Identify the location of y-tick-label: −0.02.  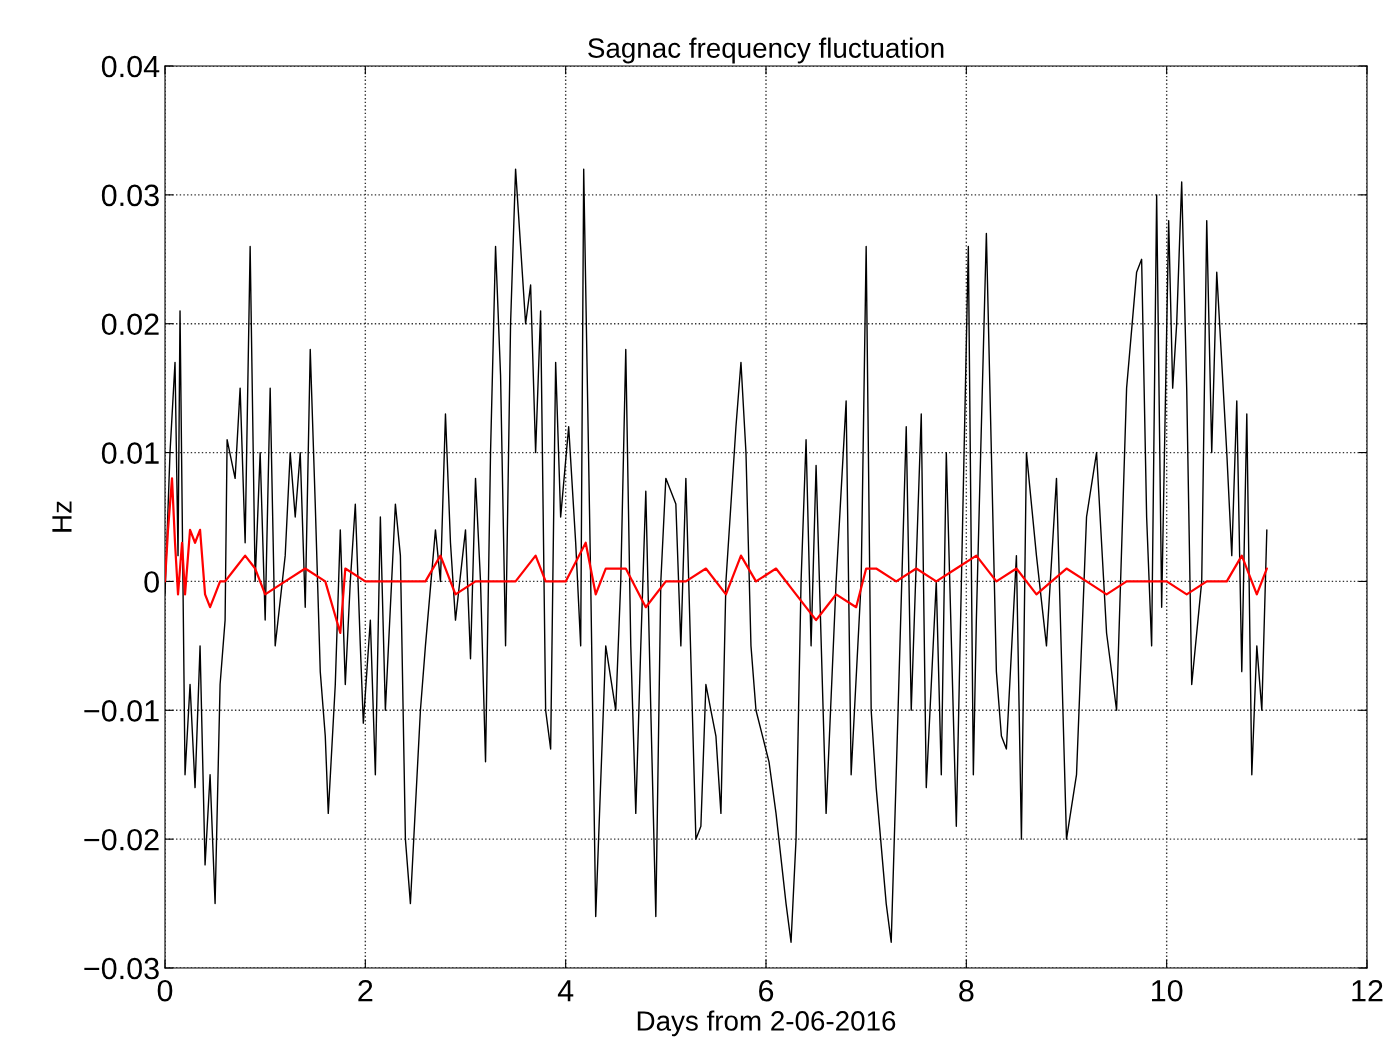
(121, 839).